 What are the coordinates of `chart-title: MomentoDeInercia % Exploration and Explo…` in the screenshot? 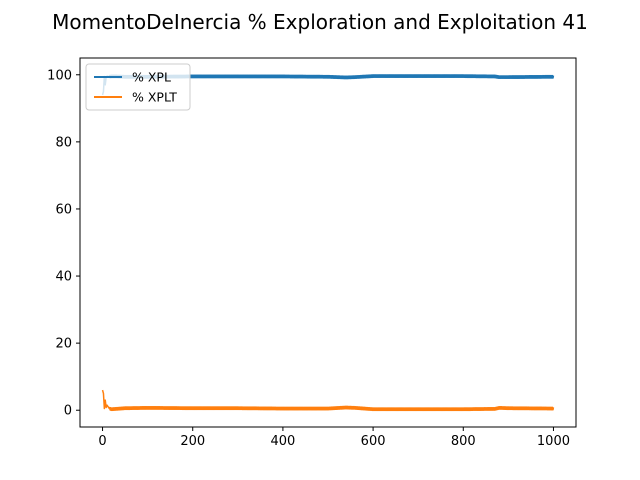 It's located at (320, 22).